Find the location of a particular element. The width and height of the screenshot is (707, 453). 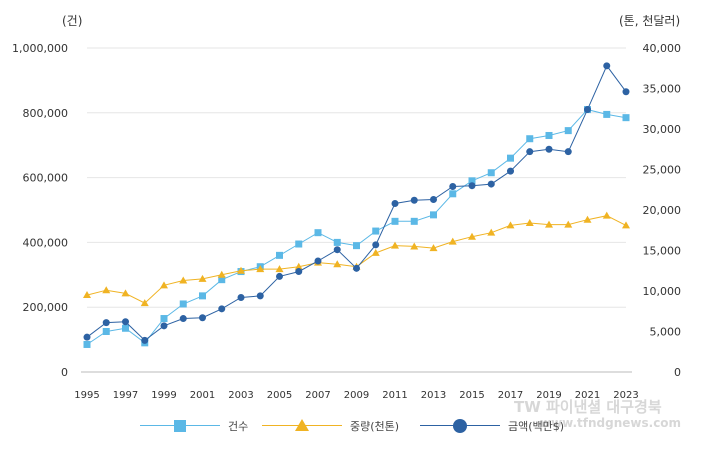

x-axis-tick-label: 2013 is located at coordinates (433, 395).